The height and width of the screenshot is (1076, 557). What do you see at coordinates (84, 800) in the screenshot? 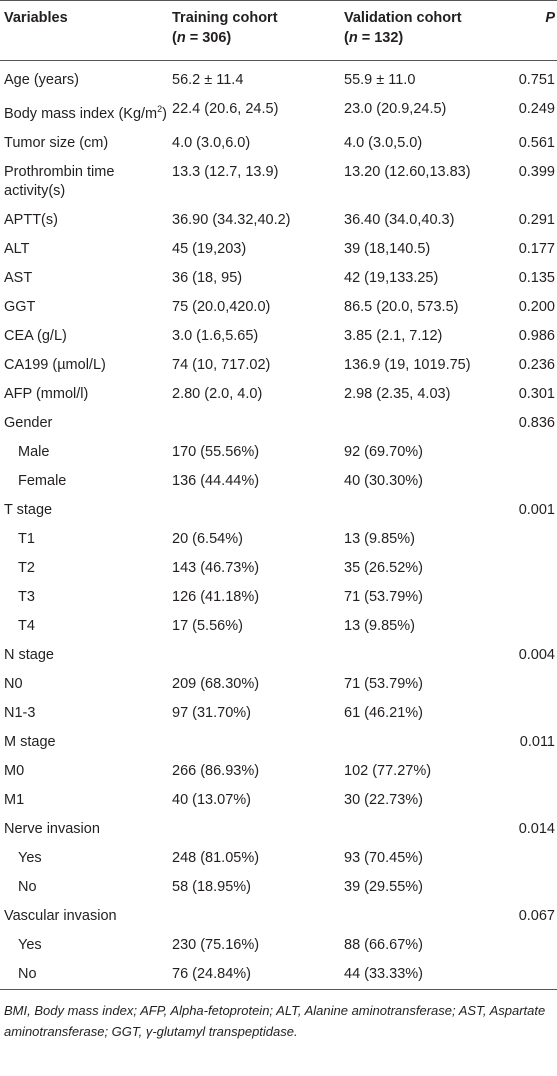
I see `row-label: M1` at bounding box center [84, 800].